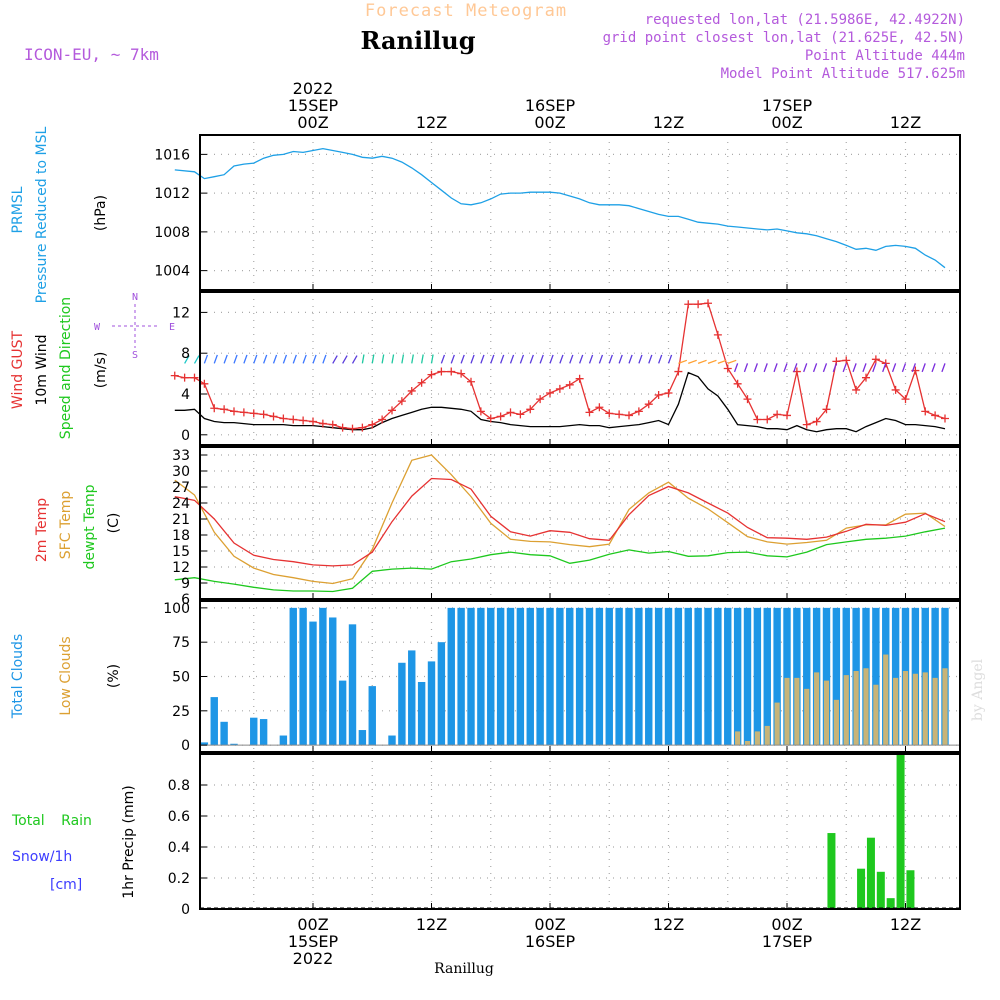 The width and height of the screenshot is (1000, 1000). What do you see at coordinates (787, 941) in the screenshot?
I see `bottom-time-label: 17SEP` at bounding box center [787, 941].